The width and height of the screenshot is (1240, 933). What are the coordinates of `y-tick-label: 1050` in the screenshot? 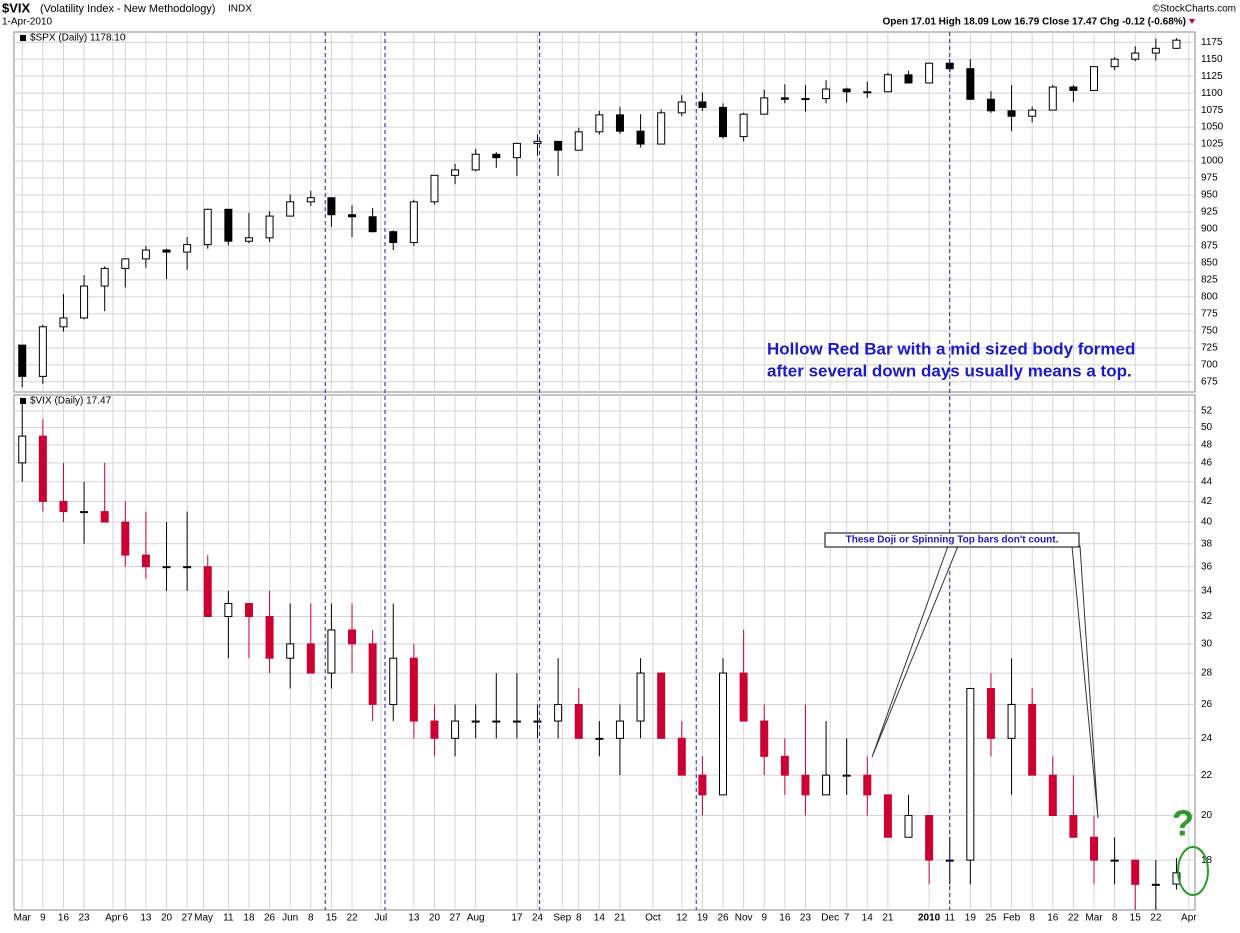 It's located at (1212, 127).